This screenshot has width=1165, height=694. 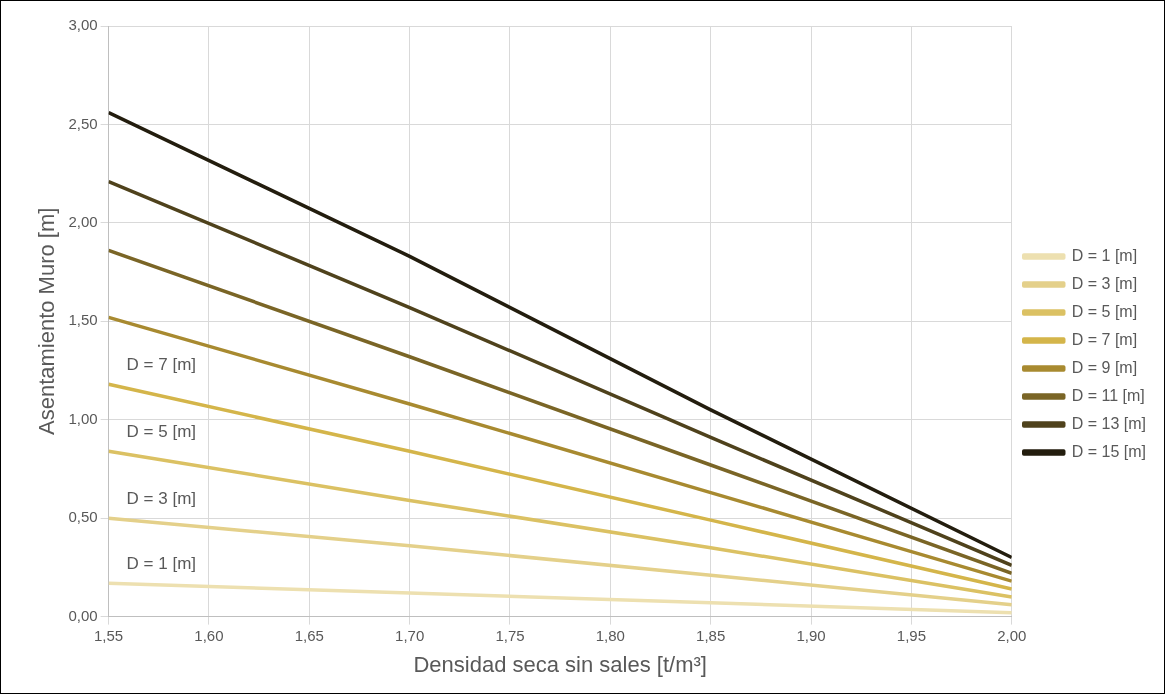 What do you see at coordinates (510, 635) in the screenshot?
I see `x-tick-label: 1,75` at bounding box center [510, 635].